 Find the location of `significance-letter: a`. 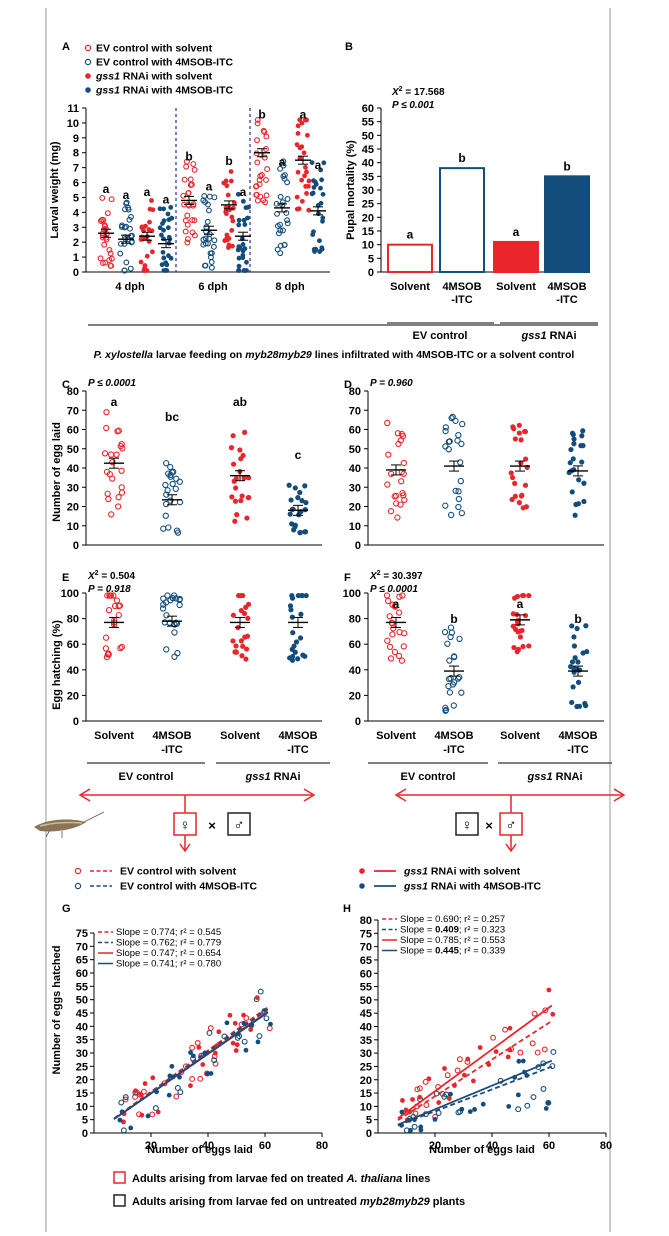

significance-letter: a is located at coordinates (209, 186).